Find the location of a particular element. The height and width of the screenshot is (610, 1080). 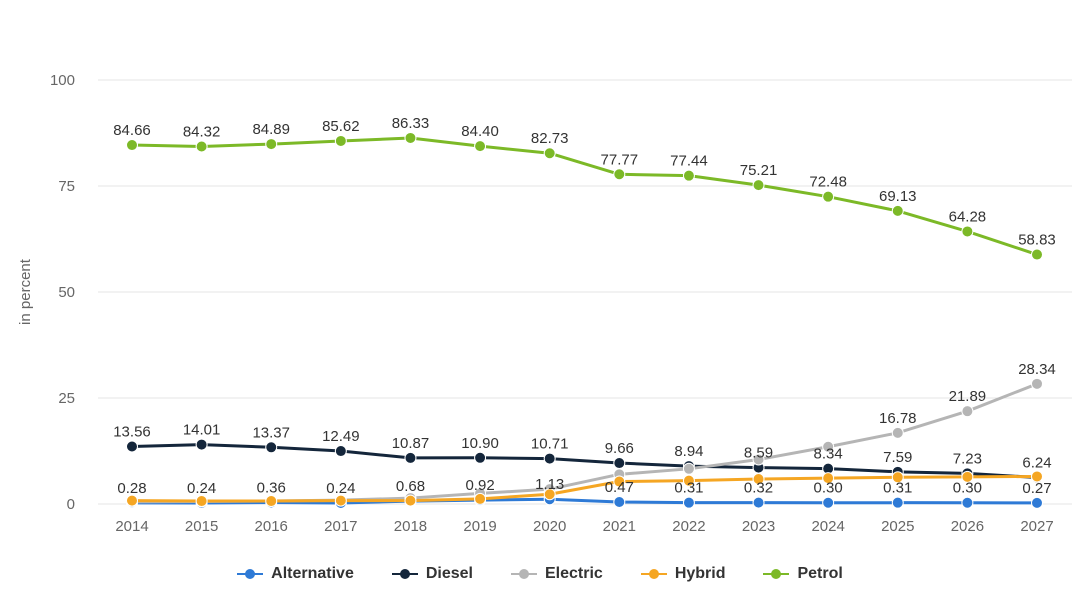

legend-item-hybrid: Hybrid is located at coordinates (683, 574).